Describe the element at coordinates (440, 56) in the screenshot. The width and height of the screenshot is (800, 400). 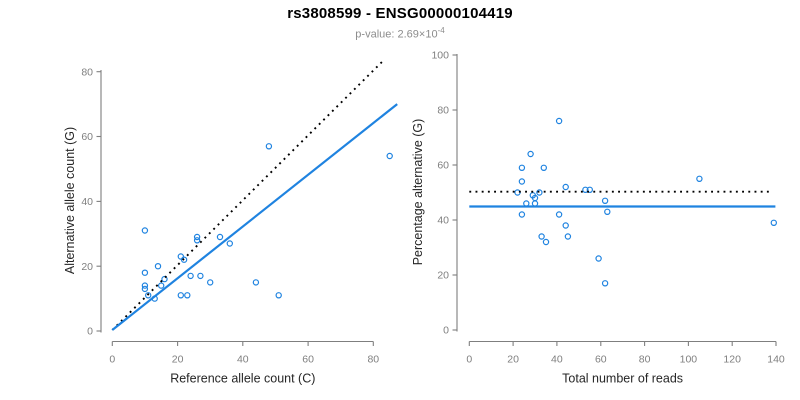
I see `y-tick-label: 100` at that location.